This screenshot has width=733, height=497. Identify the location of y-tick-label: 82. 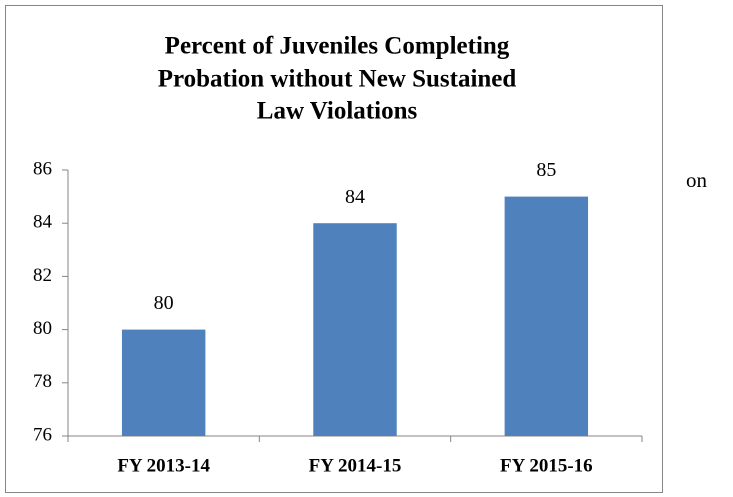
(42, 275).